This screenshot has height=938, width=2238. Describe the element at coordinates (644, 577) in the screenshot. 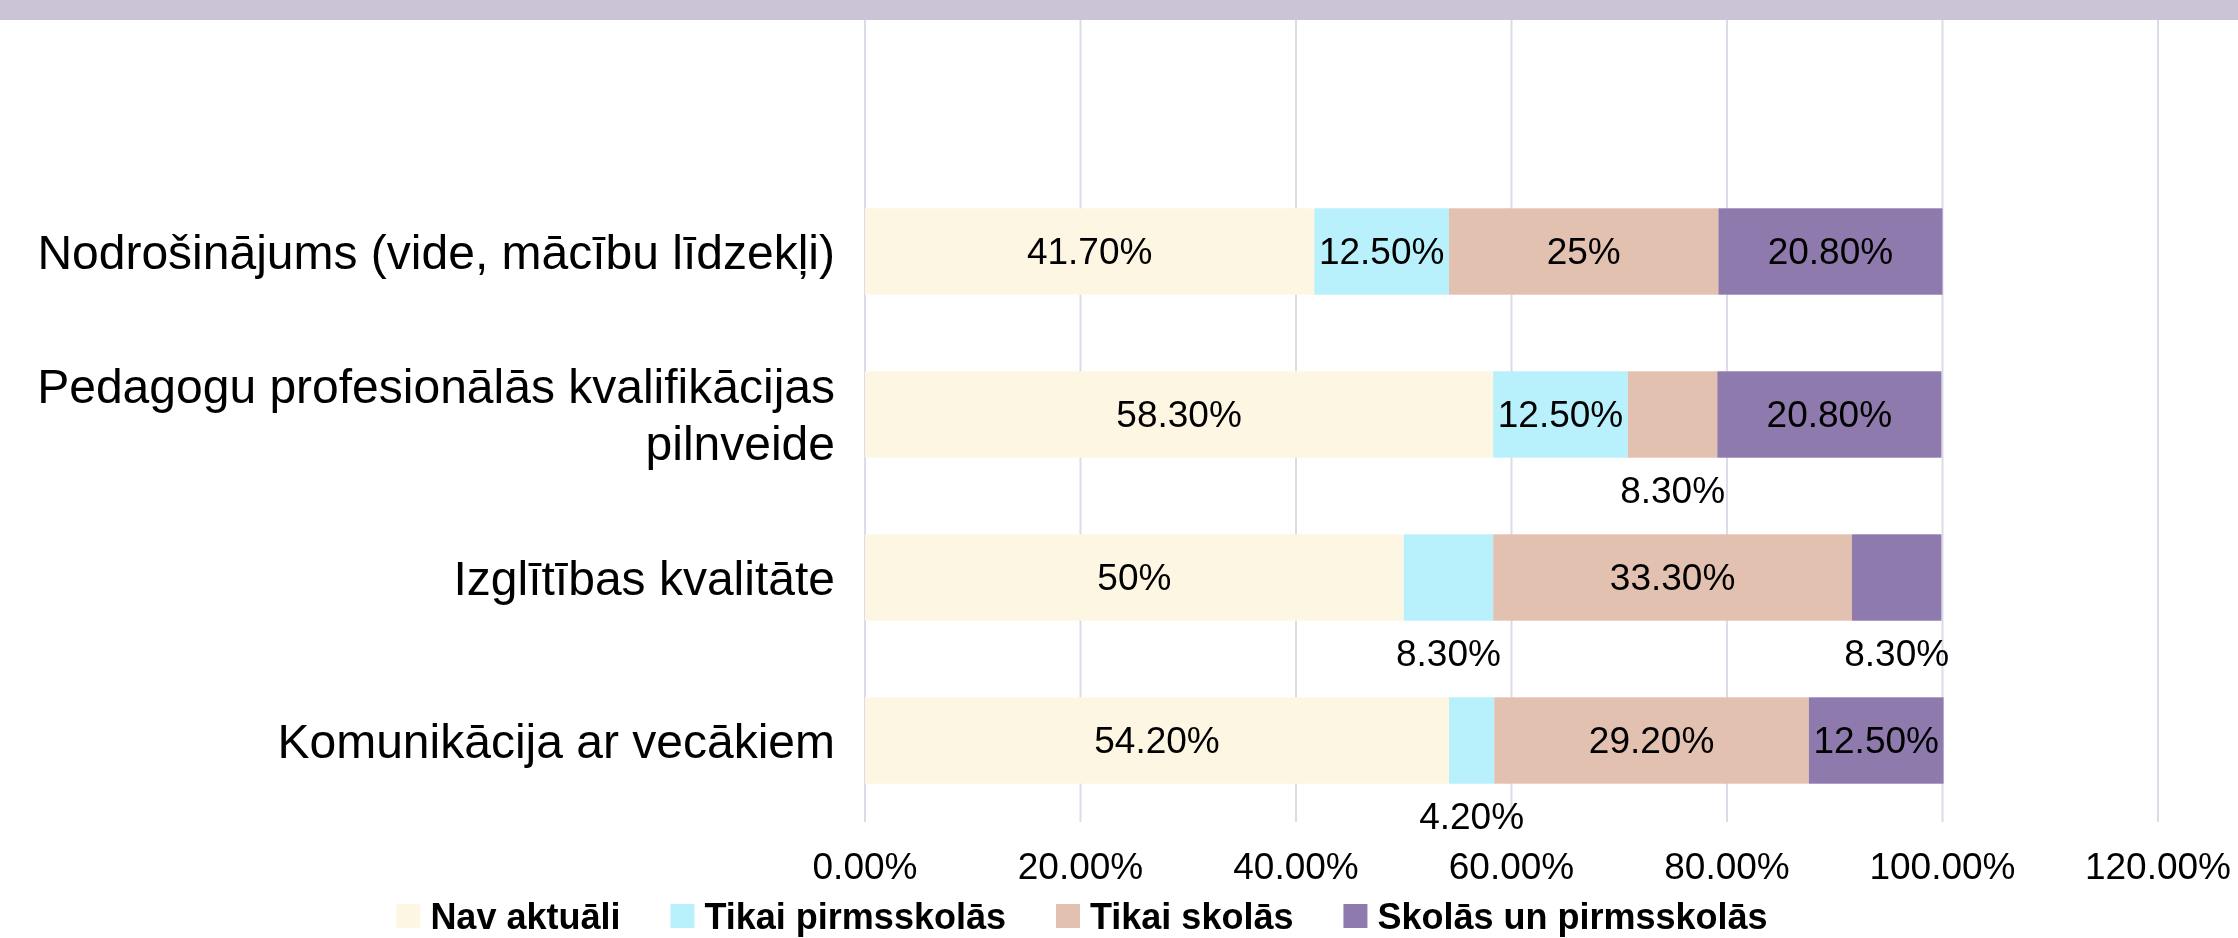

I see `y-tick-label: Izglītības kvalitāte` at that location.